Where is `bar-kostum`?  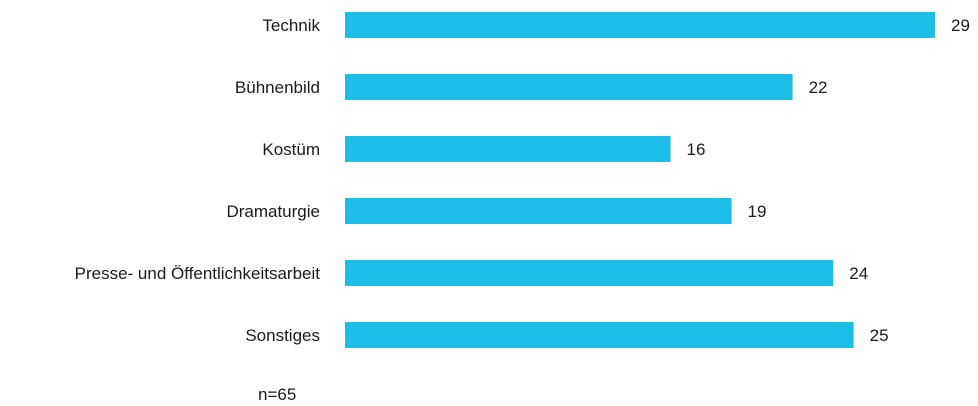 bar-kostum is located at coordinates (508, 149).